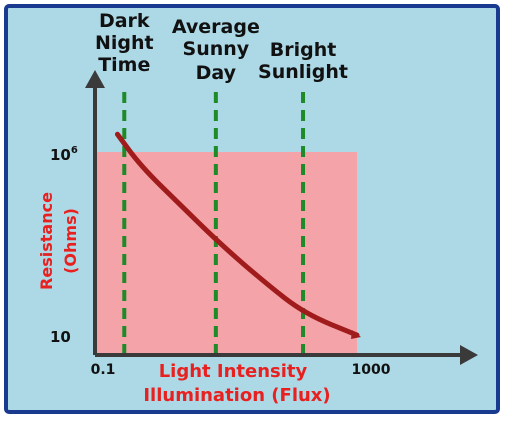  I want to click on reference-label-3-line-2: Sunlight, so click(303, 72).